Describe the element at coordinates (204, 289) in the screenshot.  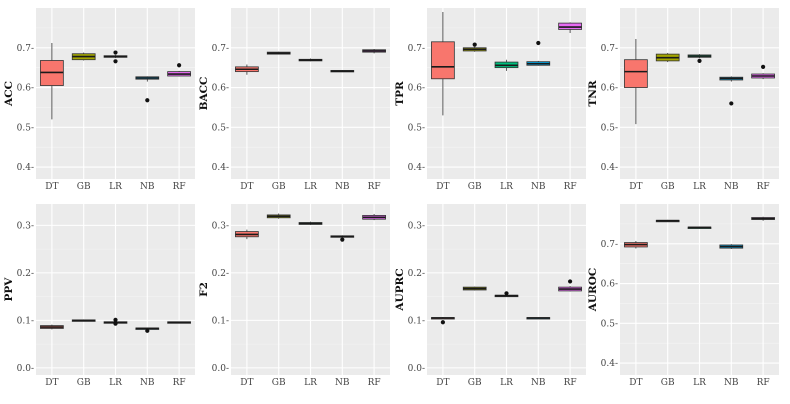
I see `y-axis-label: F2` at that location.